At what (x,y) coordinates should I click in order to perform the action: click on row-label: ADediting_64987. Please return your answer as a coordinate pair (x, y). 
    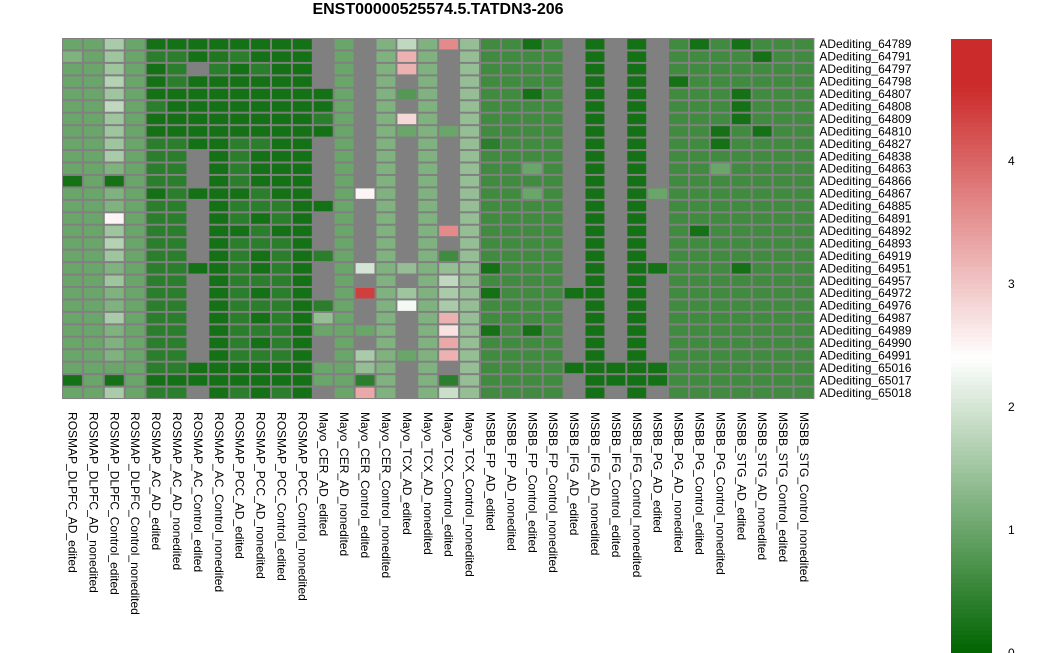
    Looking at the image, I should click on (865, 318).